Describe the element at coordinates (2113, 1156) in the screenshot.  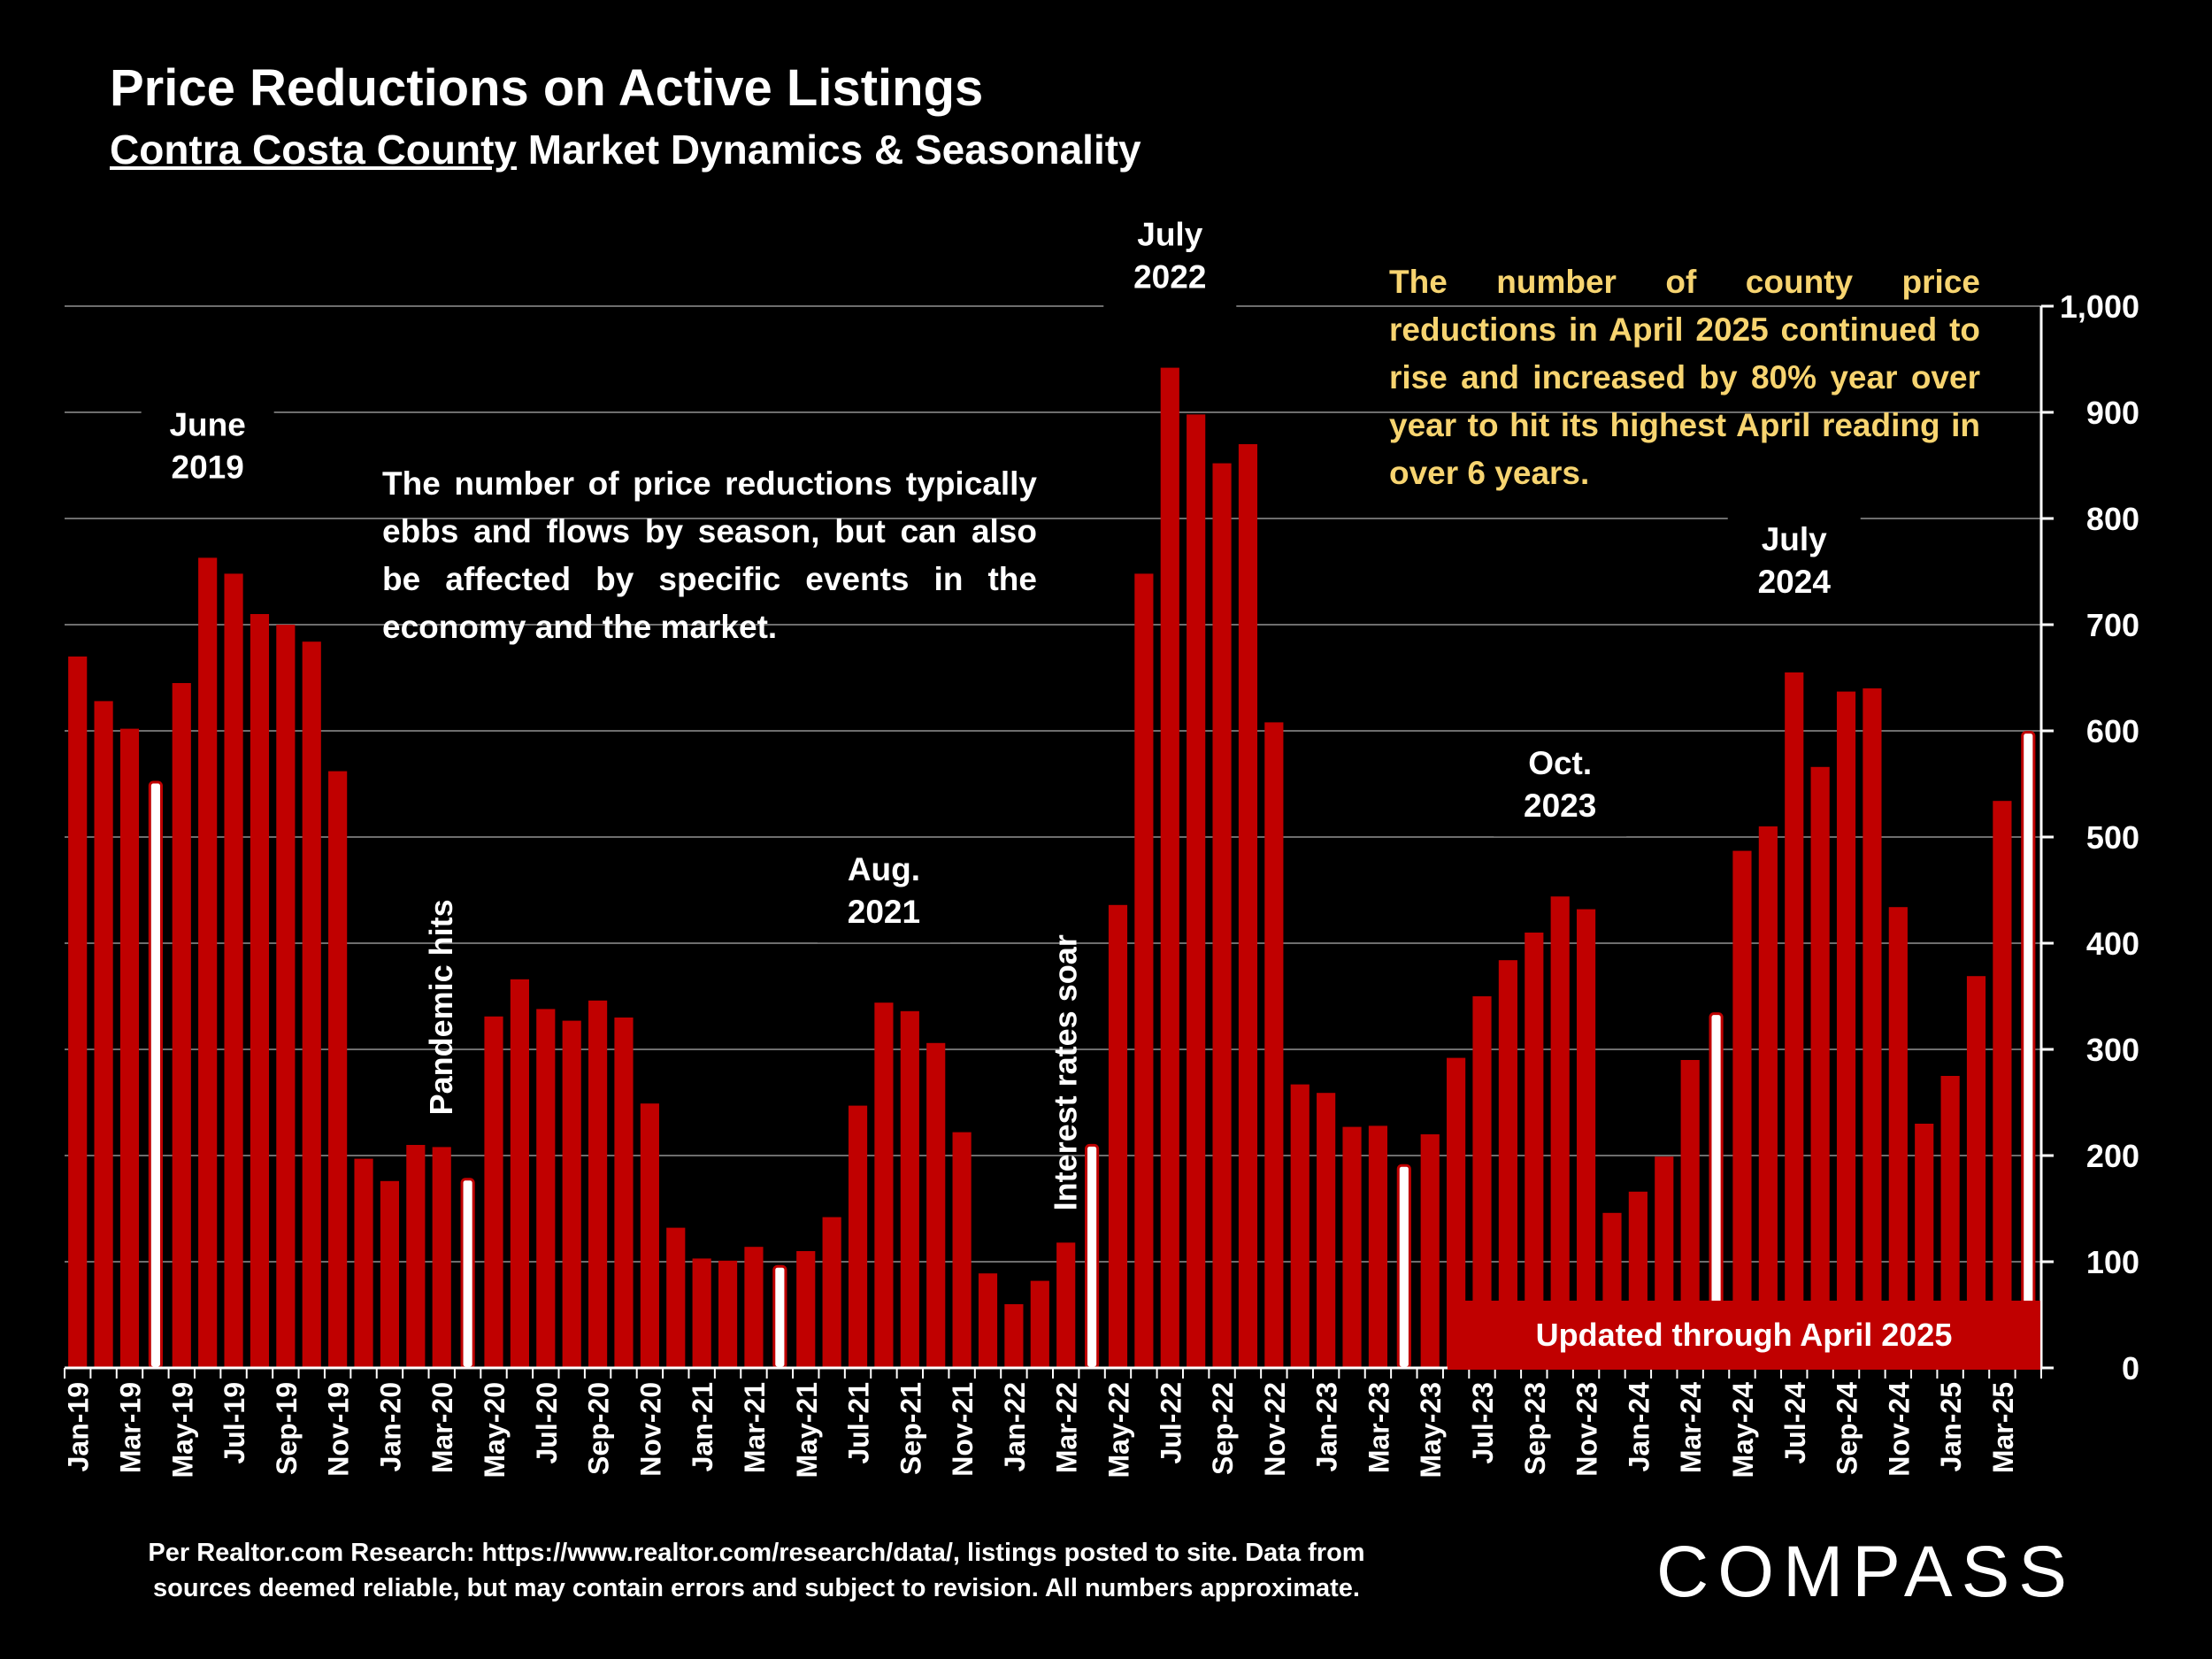
I see `y-tick-label: 200` at that location.